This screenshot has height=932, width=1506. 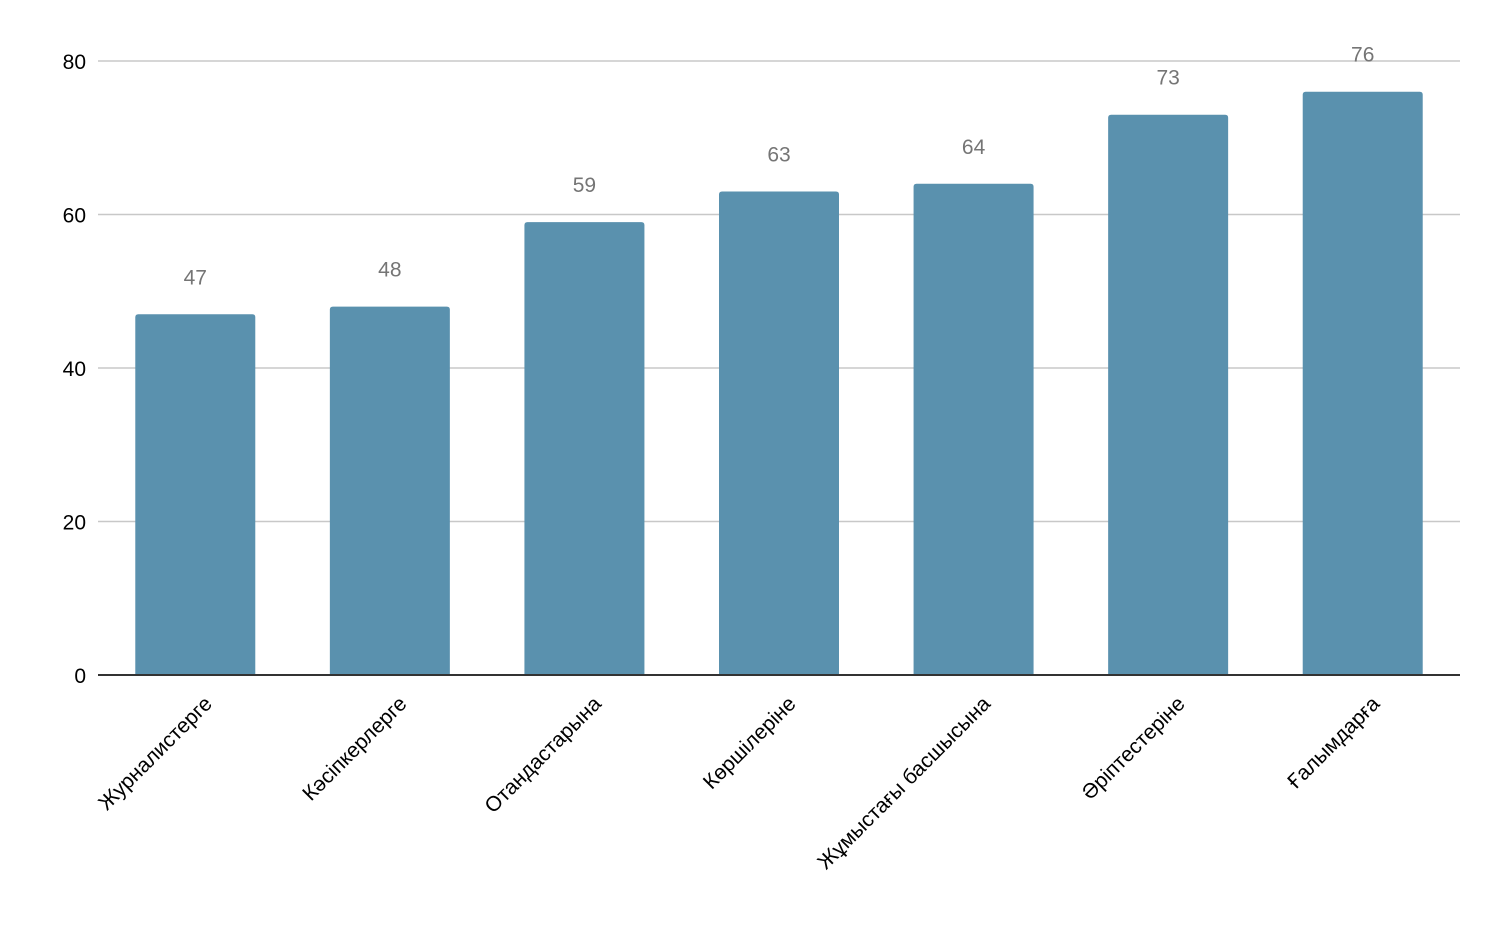 What do you see at coordinates (74, 523) in the screenshot?
I see `y-tick-label: 20` at bounding box center [74, 523].